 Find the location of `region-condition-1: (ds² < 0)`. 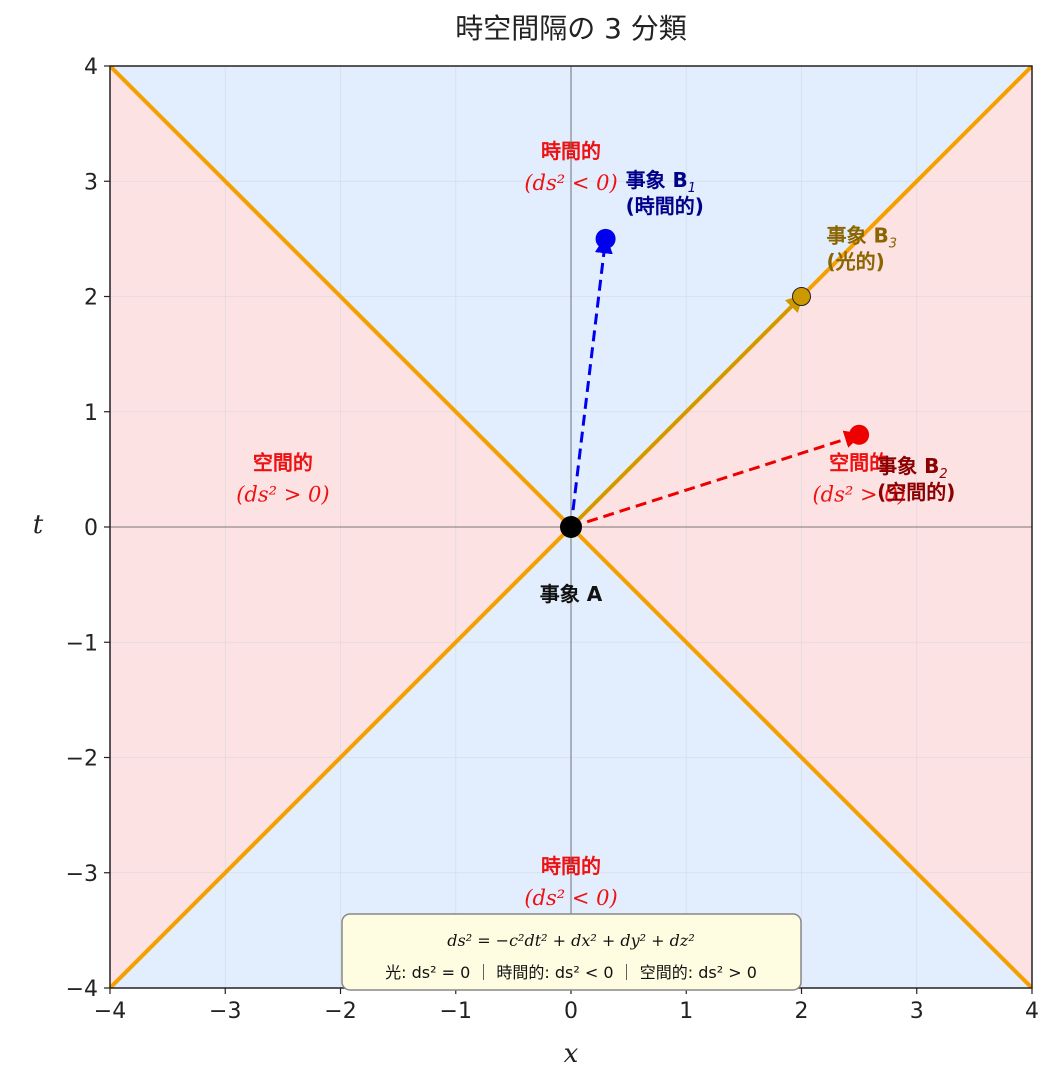

region-condition-1: (ds² < 0) is located at coordinates (570, 183).